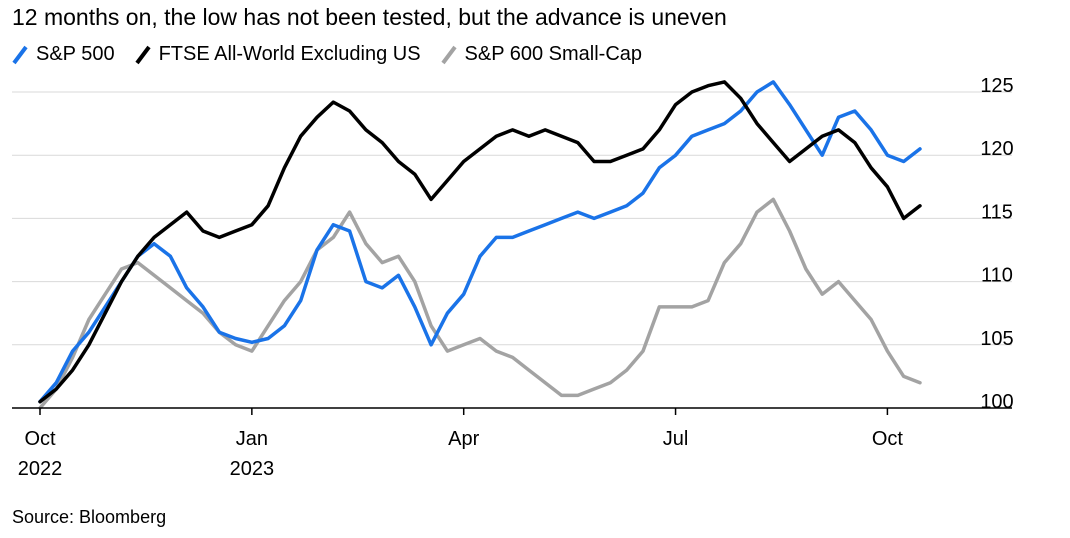  I want to click on y-tick-label-115: 115, so click(997, 212).